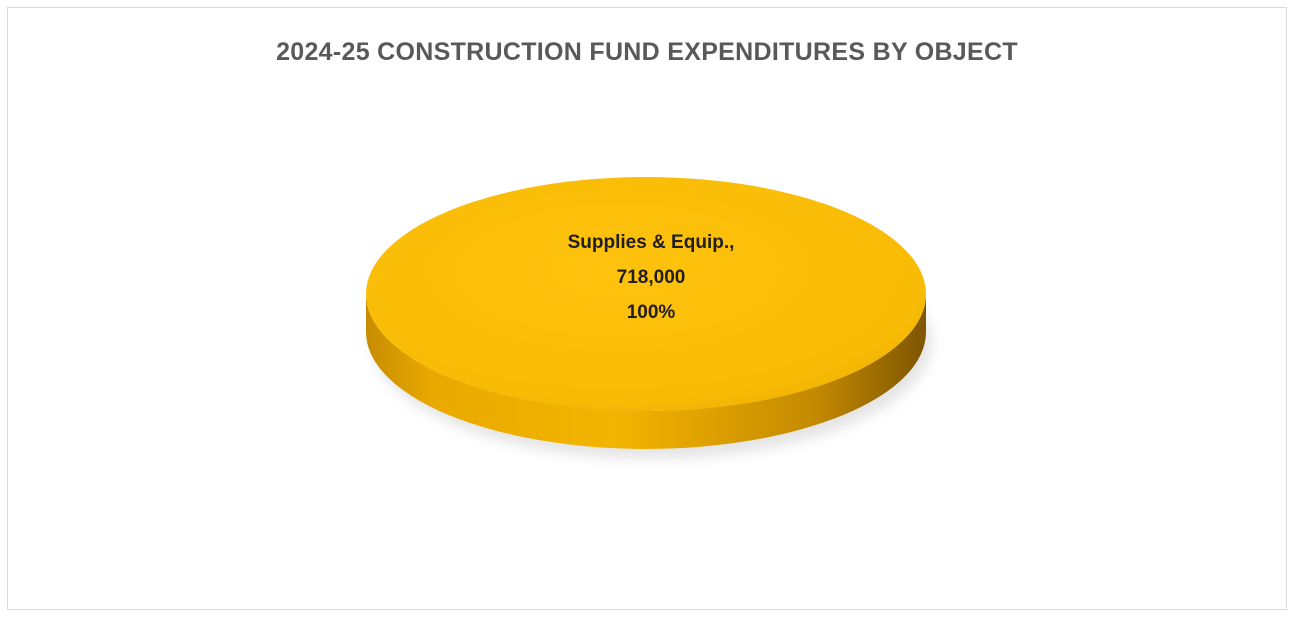 The image size is (1294, 617). I want to click on slice-label-value: 718,000, so click(651, 277).